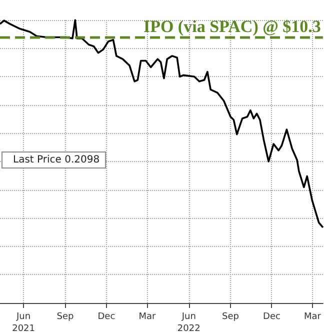  Describe the element at coordinates (232, 26) in the screenshot. I see `ref-line-label: IPO (via SPAC) @ $10.3` at that location.